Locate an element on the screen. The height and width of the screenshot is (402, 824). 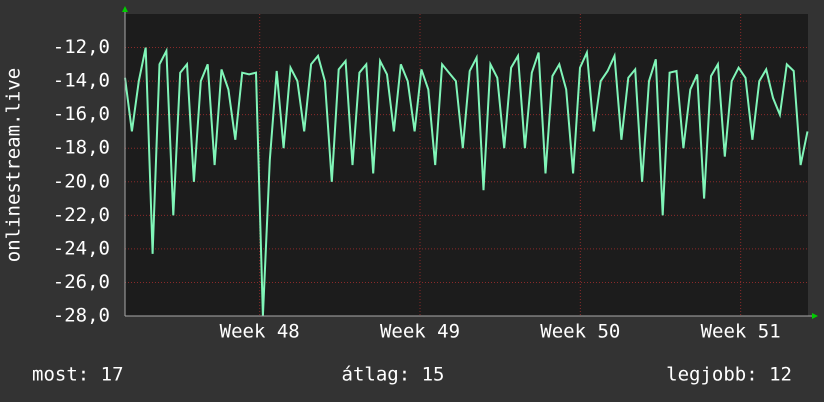
y-tick-label: -16,0 is located at coordinates (81, 114).